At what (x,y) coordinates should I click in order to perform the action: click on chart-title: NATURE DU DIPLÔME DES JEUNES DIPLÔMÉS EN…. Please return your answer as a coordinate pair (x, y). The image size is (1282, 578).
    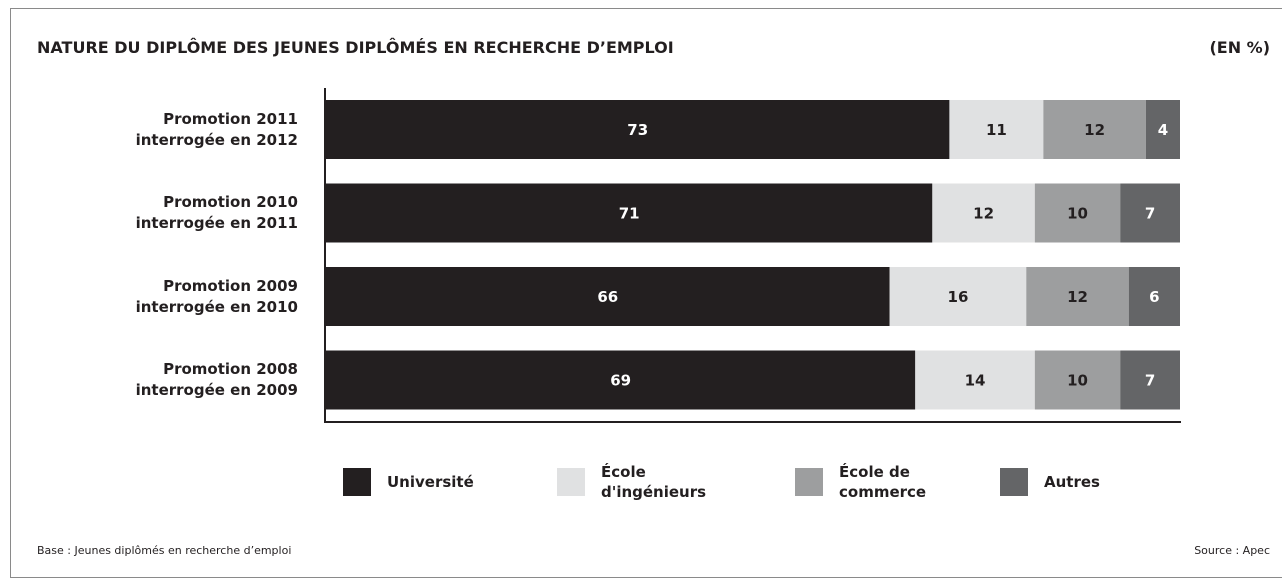
    Looking at the image, I should click on (355, 47).